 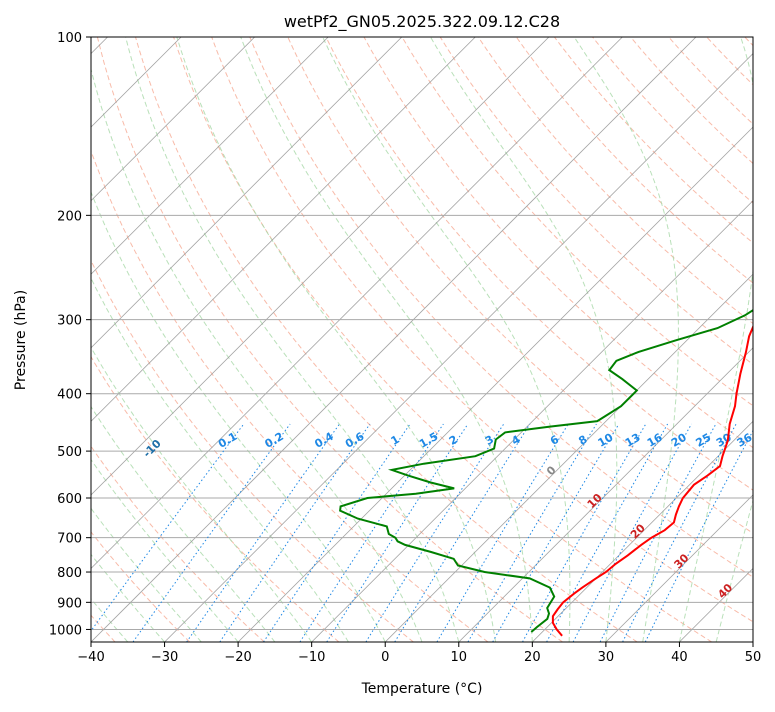 What do you see at coordinates (633, 440) in the screenshot?
I see `mixing-ratio-label: 13` at bounding box center [633, 440].